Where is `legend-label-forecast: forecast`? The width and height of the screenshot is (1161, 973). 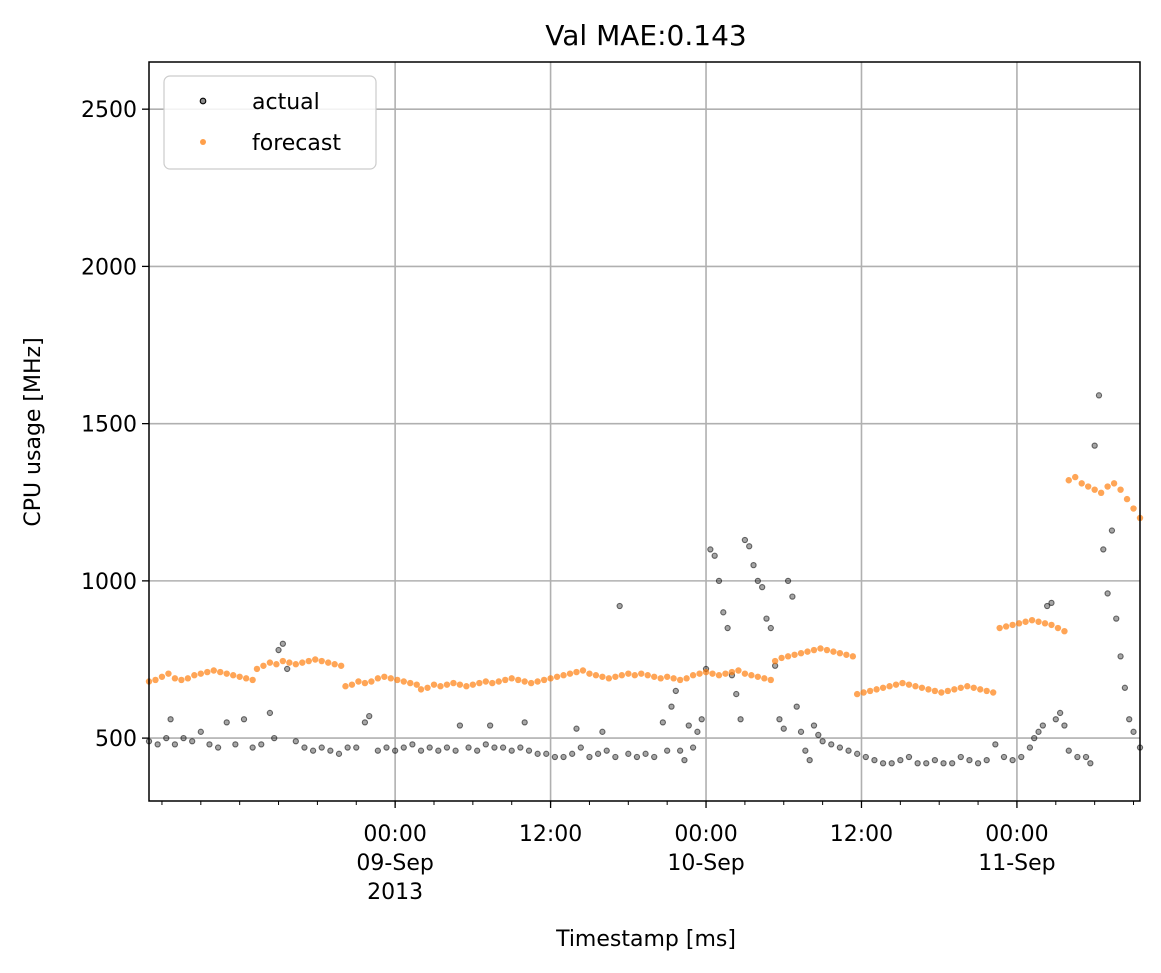
legend-label-forecast: forecast is located at coordinates (296, 143).